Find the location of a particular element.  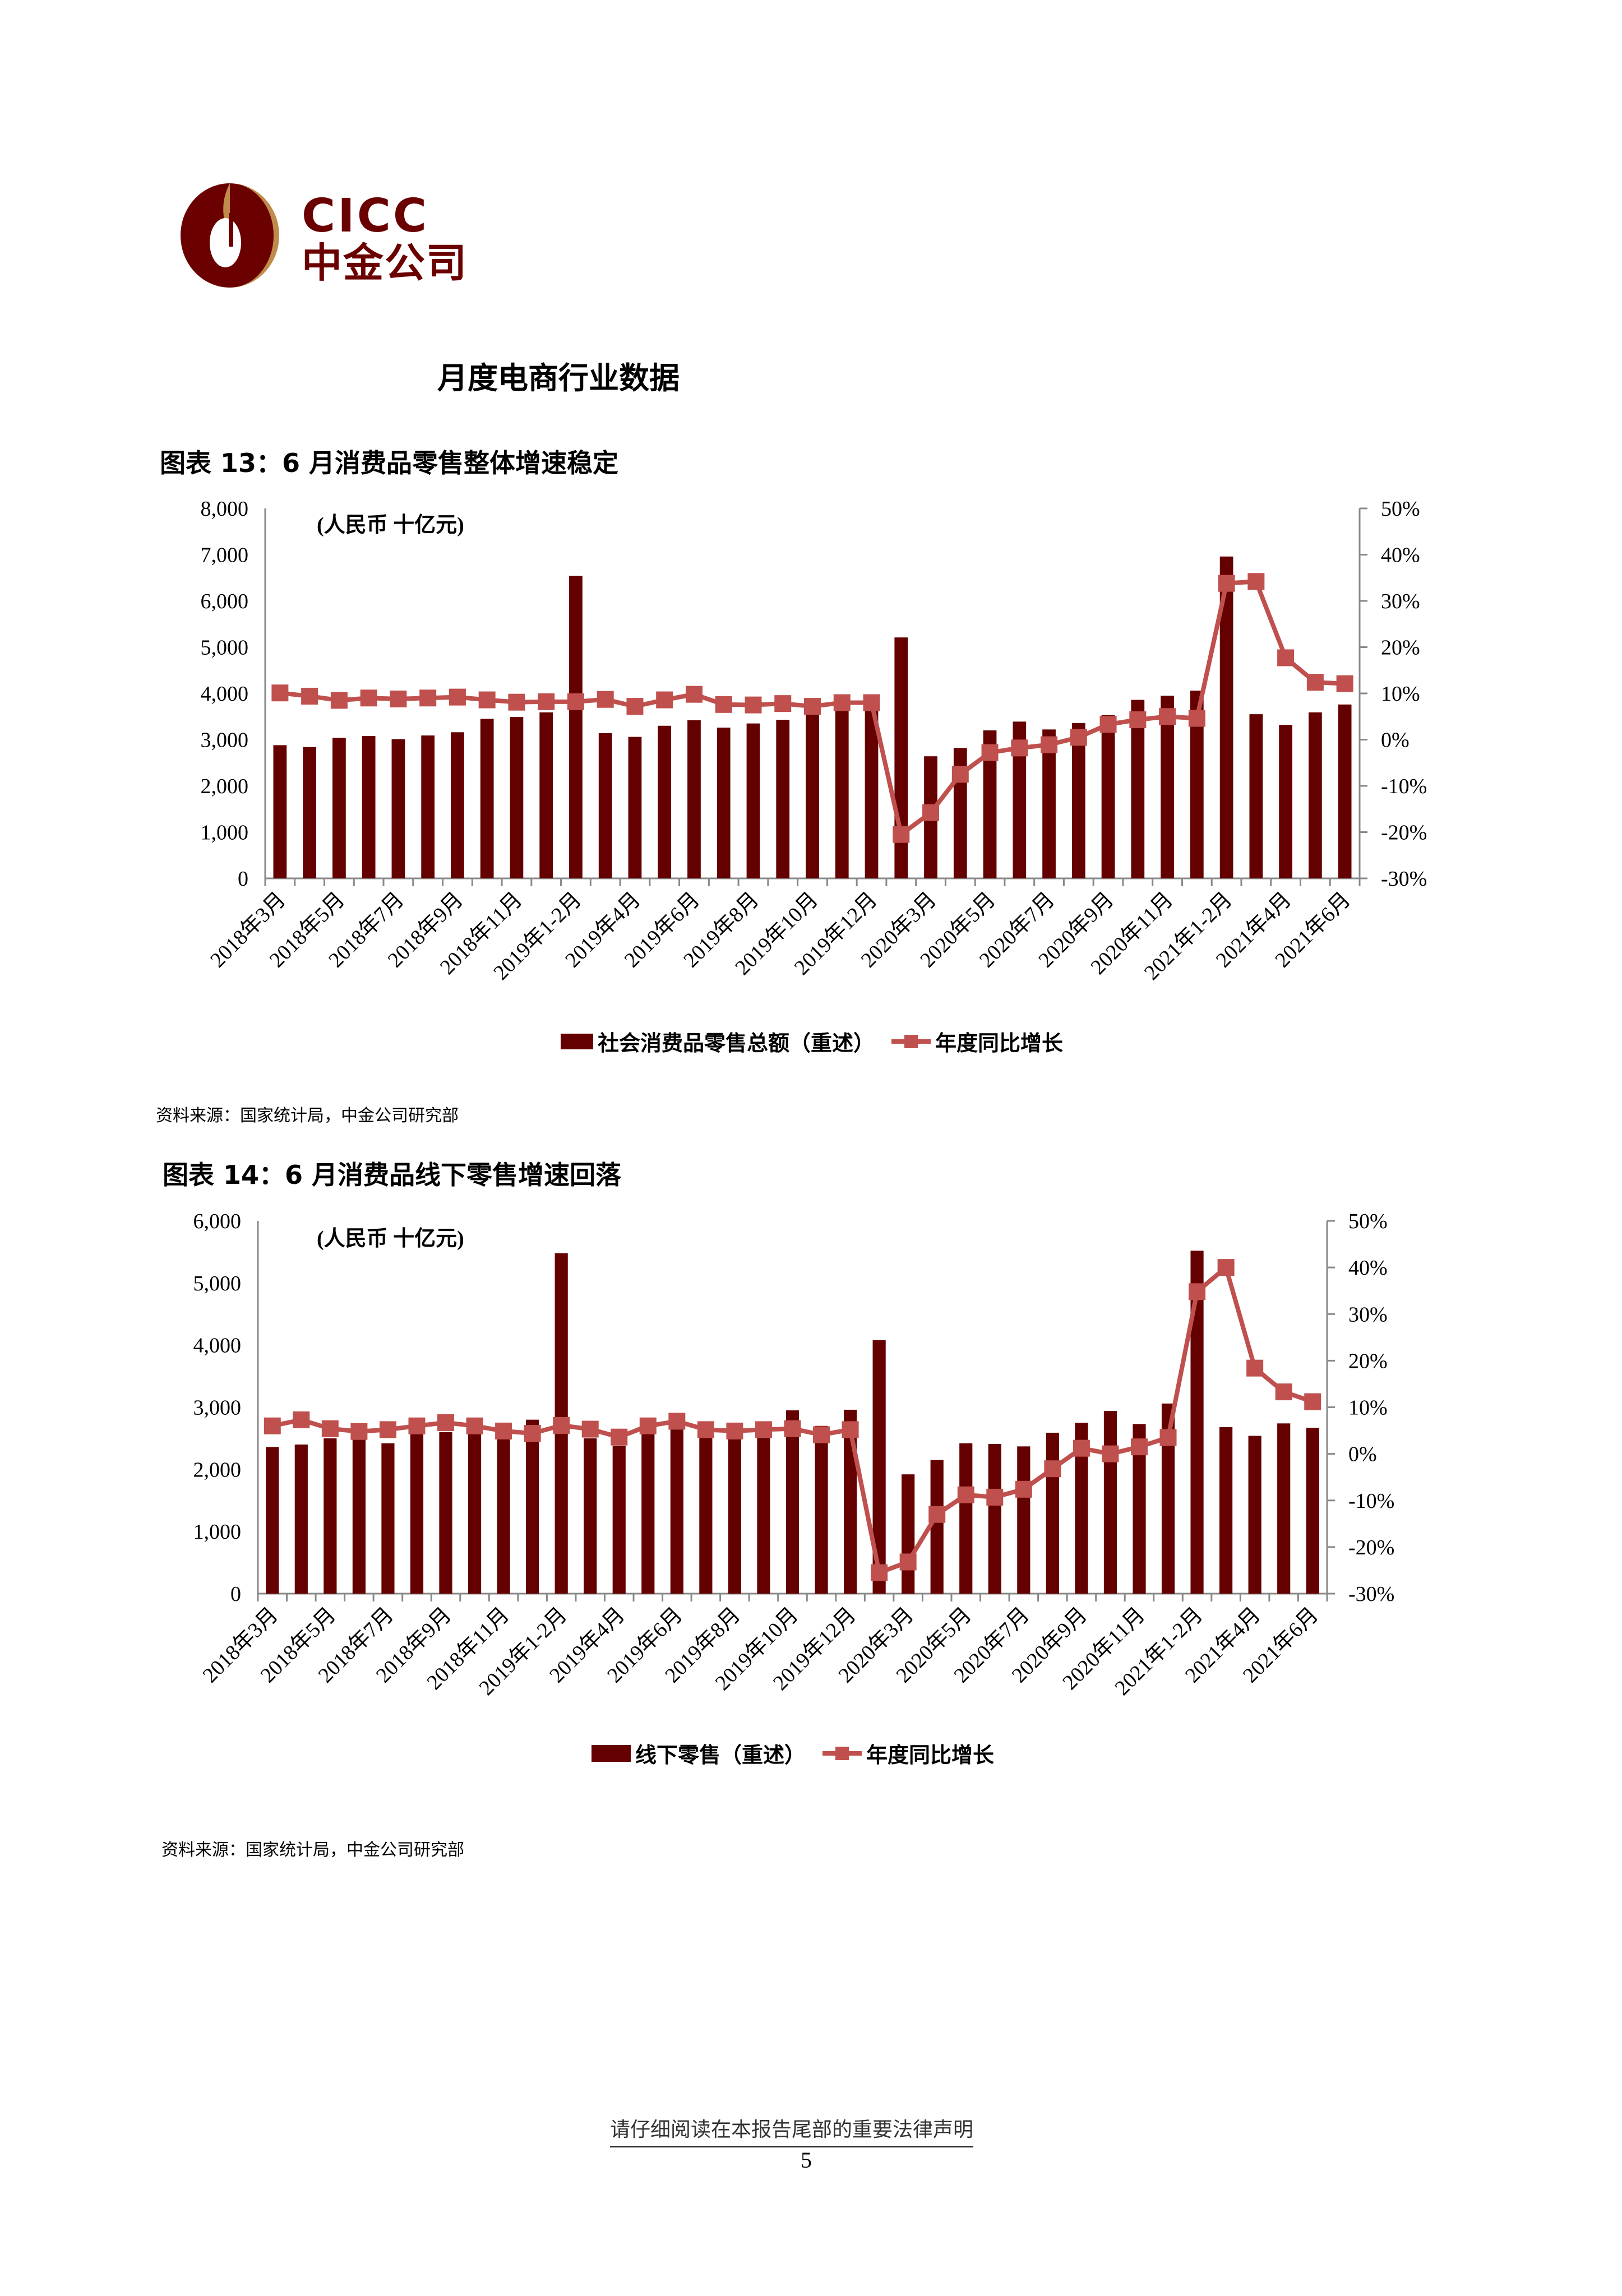

figure-14-unit-note: (人民币 十亿元) is located at coordinates (390, 1239).